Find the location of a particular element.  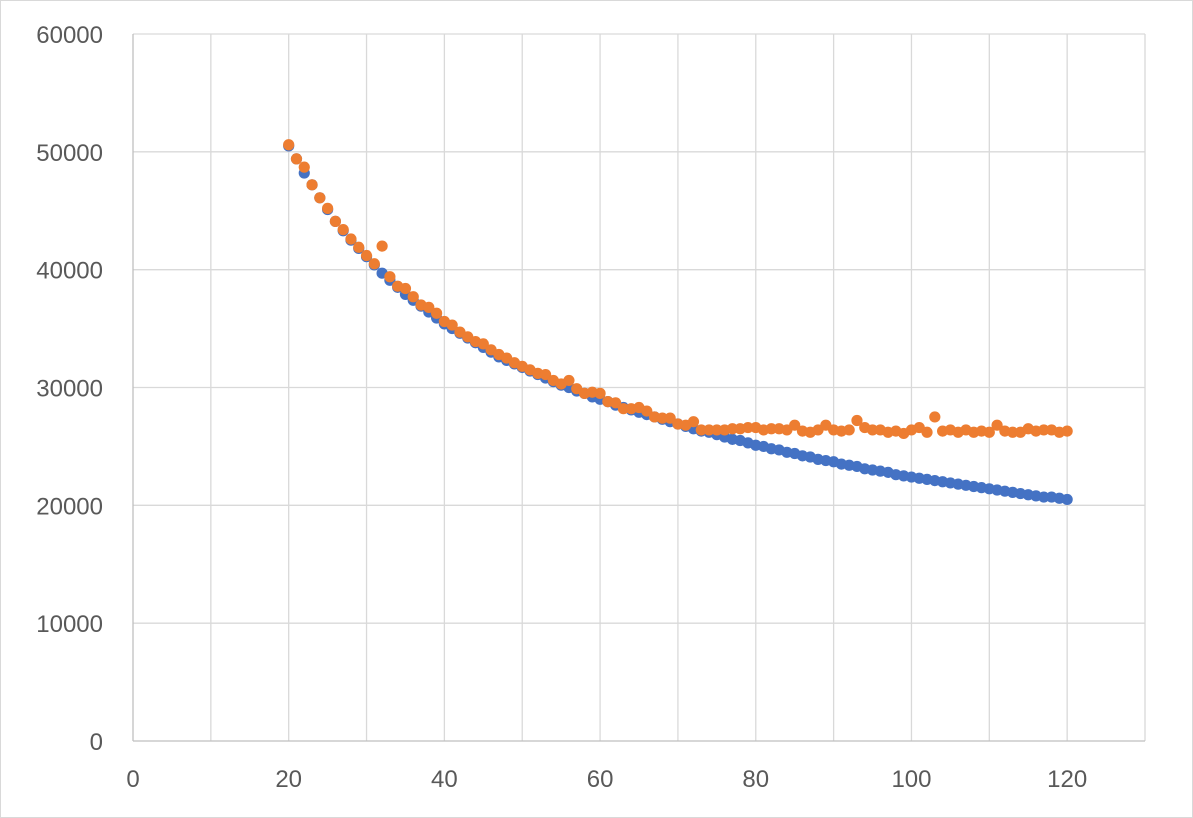

x-tick-label: 0 is located at coordinates (132, 779).